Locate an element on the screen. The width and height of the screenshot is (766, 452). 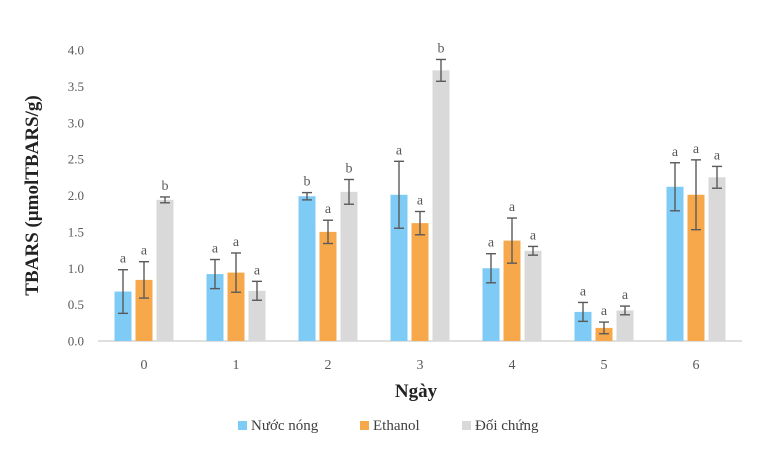
x-tick-label: 6 is located at coordinates (696, 365).